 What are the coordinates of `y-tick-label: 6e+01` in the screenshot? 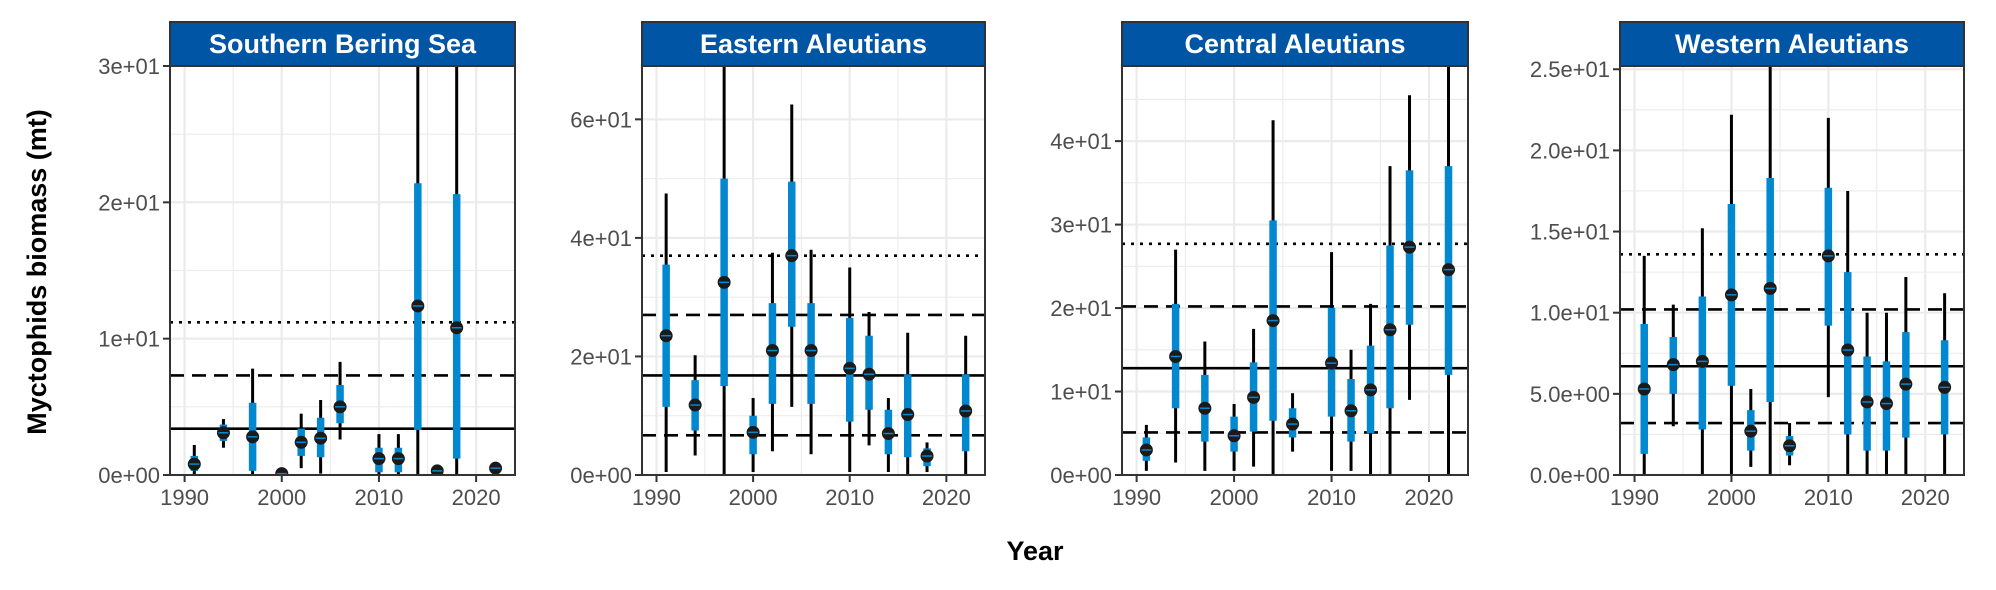 It's located at (601, 119).